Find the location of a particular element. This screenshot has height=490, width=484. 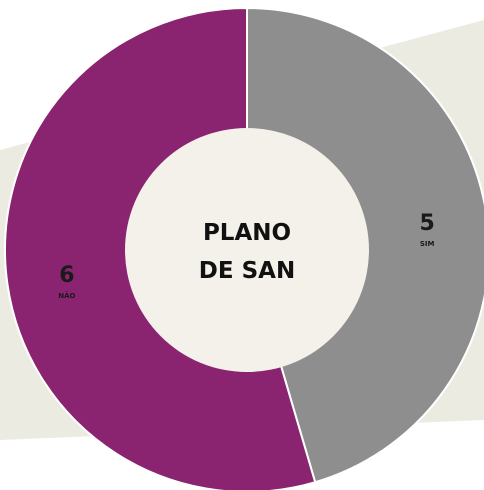

center-title-line-1: PLANO is located at coordinates (247, 233).